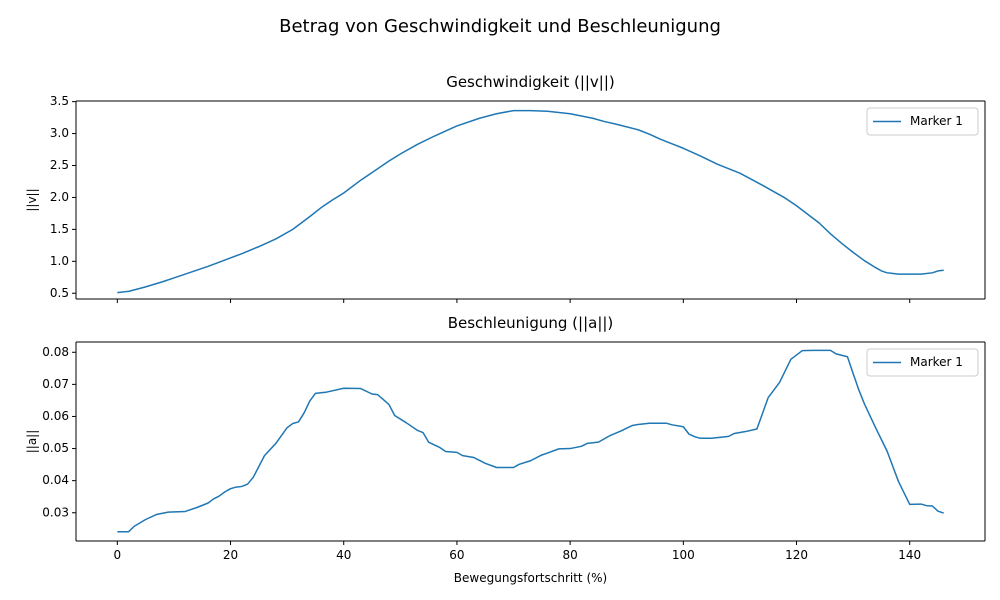 This screenshot has width=1000, height=600. I want to click on panel-title: Beschleunigung (||a||), so click(531, 323).